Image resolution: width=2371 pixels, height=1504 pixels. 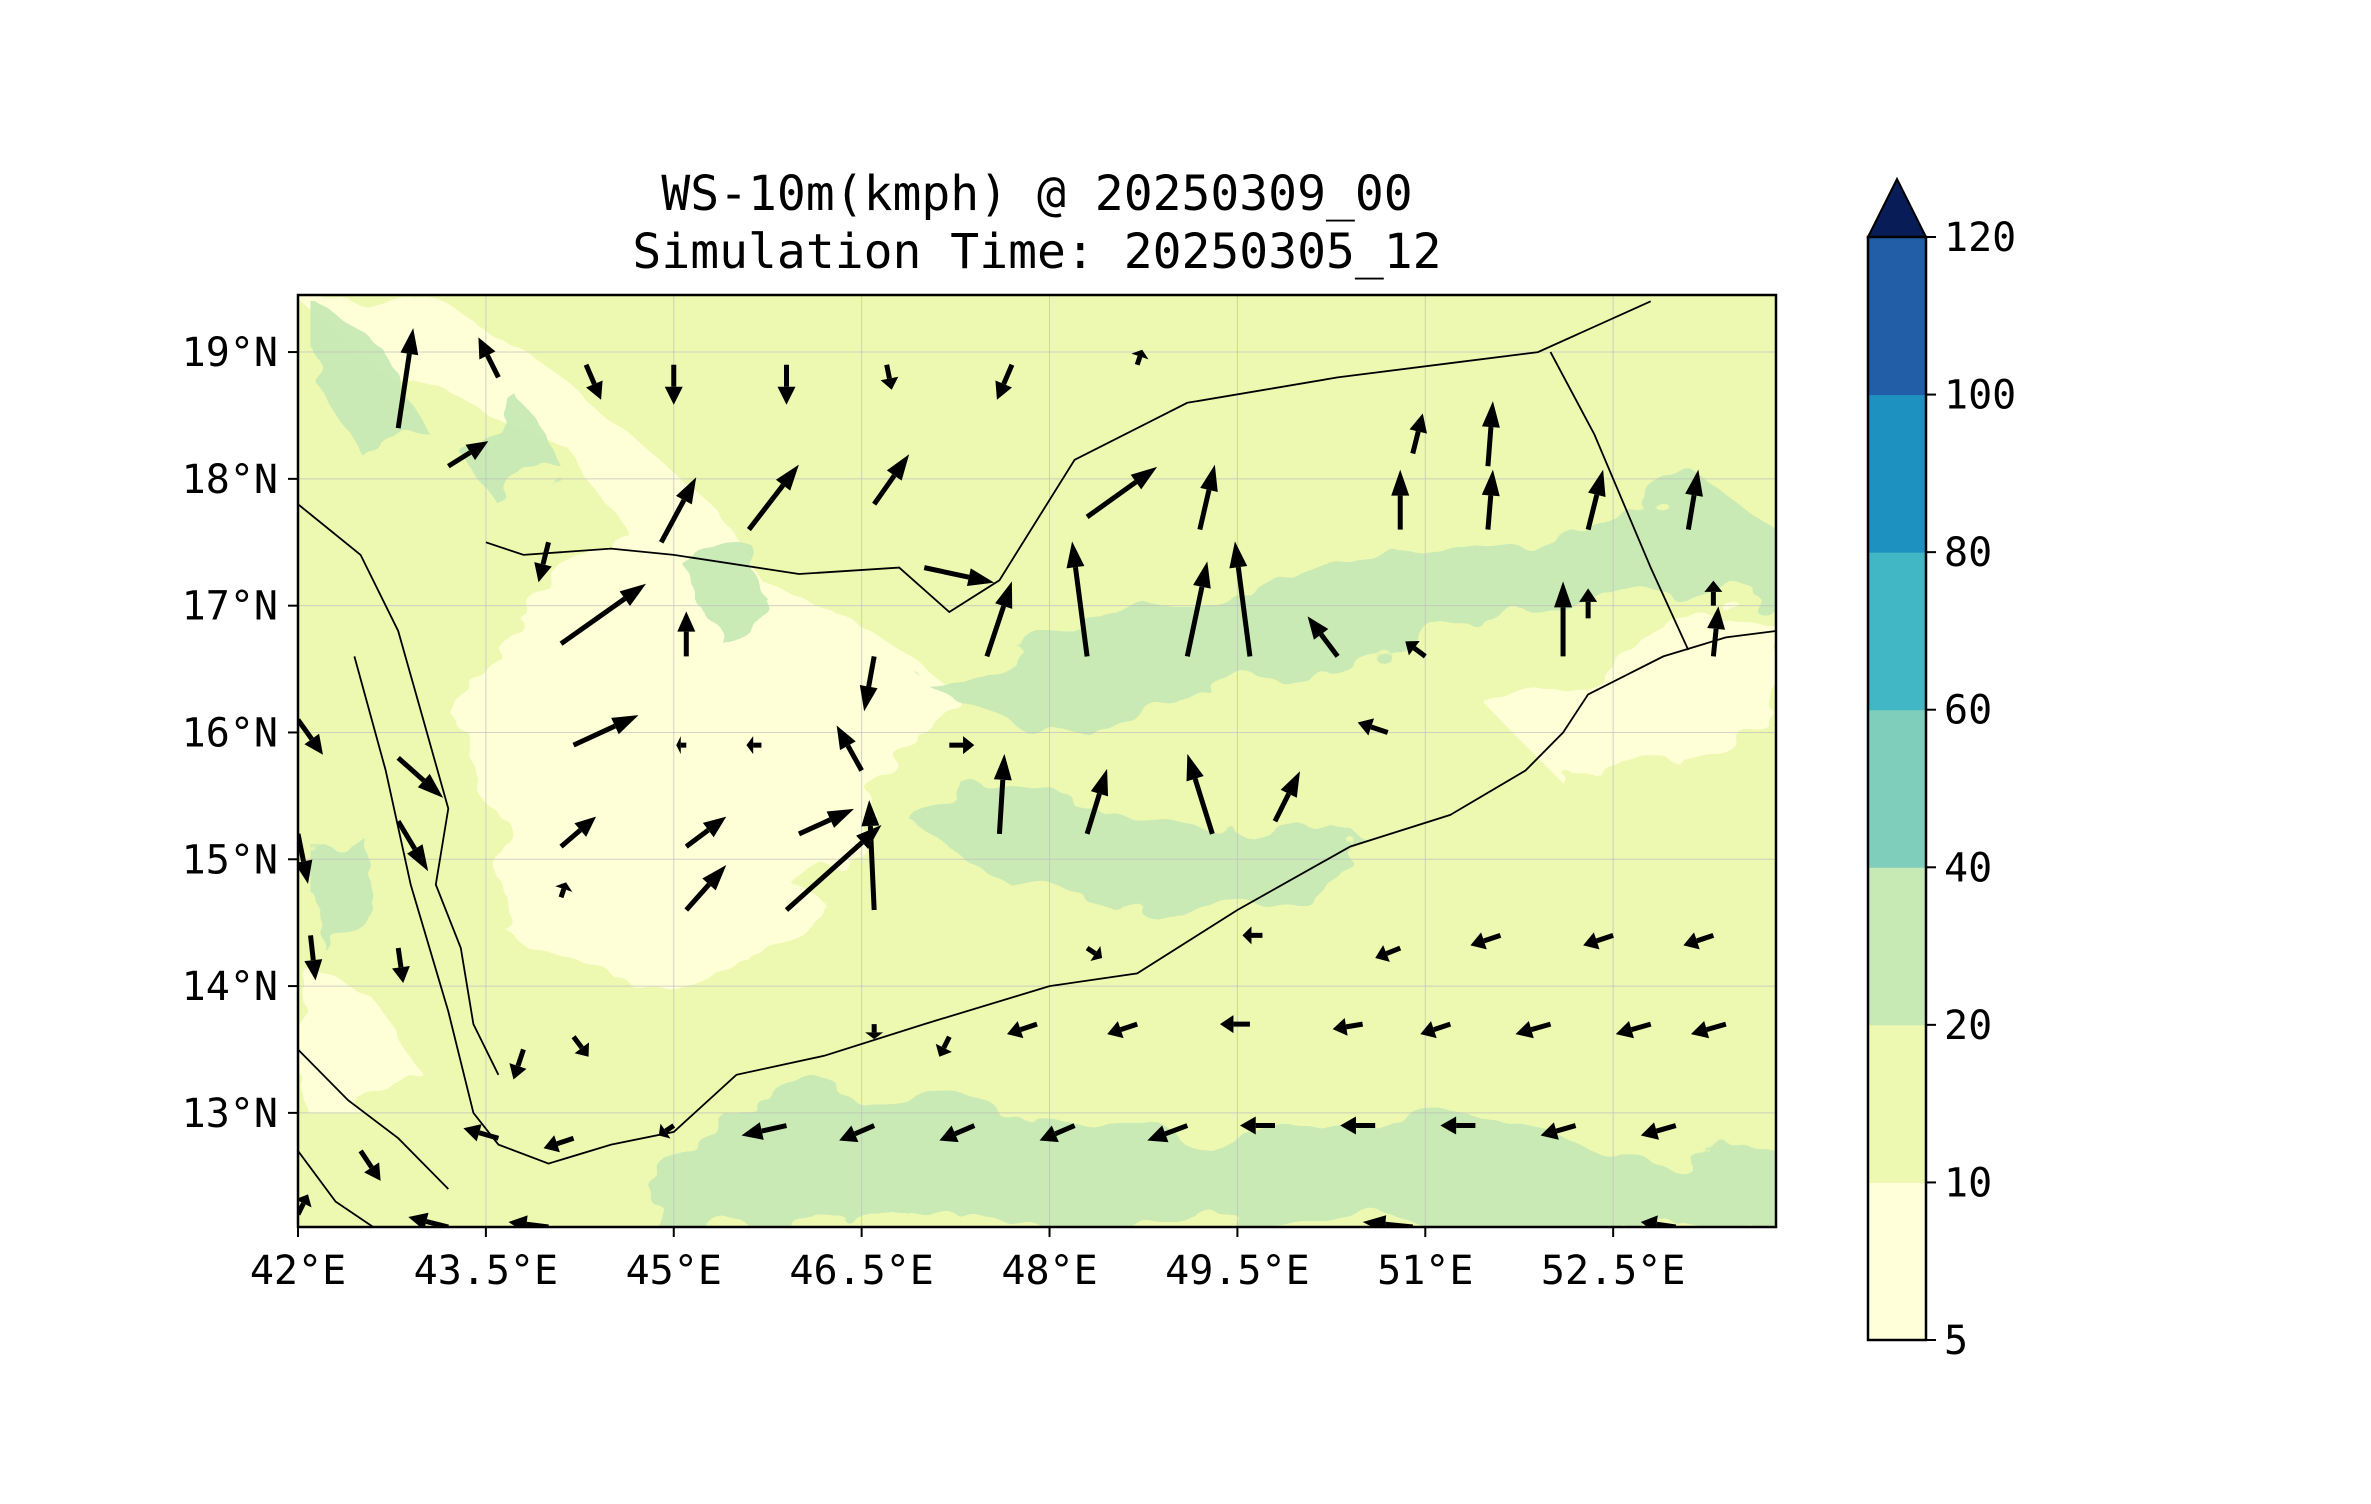 I want to click on colorbar-label: 120, so click(x=1980, y=238).